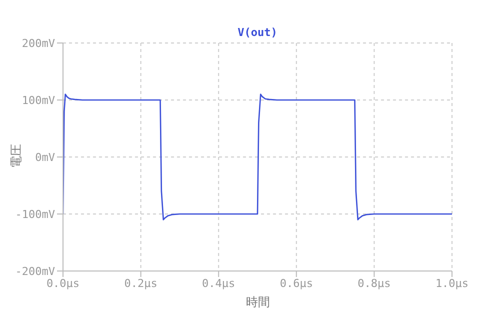  I want to click on y-axis-title: 電圧, so click(16, 156).